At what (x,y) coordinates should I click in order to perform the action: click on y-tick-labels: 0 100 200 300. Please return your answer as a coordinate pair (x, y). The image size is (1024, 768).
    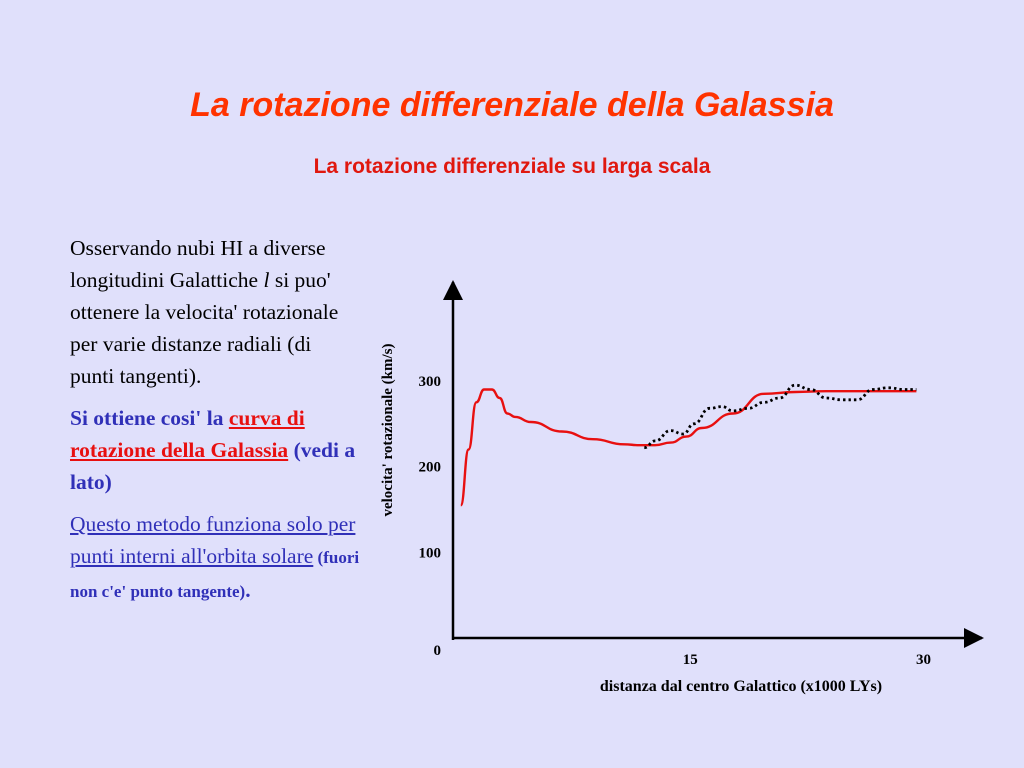
    Looking at the image, I should click on (430, 516).